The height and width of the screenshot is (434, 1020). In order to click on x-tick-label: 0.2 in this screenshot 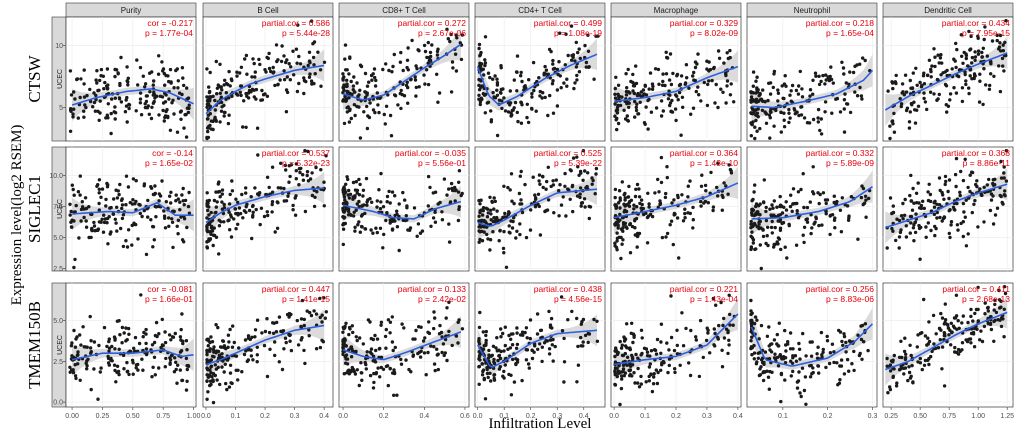, I will do `click(828, 416)`.